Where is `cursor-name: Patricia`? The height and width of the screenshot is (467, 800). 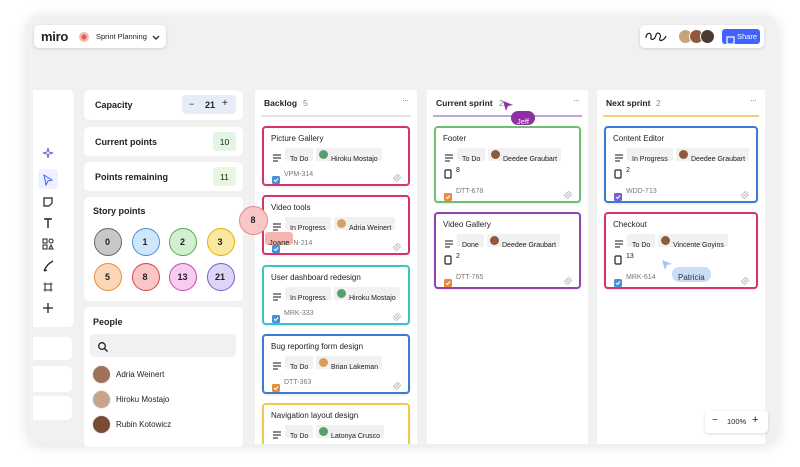 cursor-name: Patricia is located at coordinates (691, 277).